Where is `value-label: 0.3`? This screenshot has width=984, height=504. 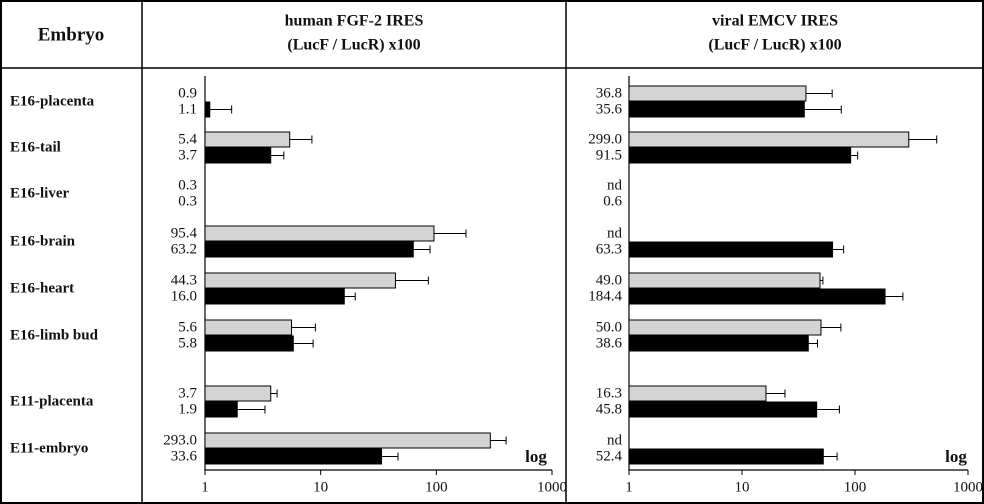 value-label: 0.3 is located at coordinates (187, 201).